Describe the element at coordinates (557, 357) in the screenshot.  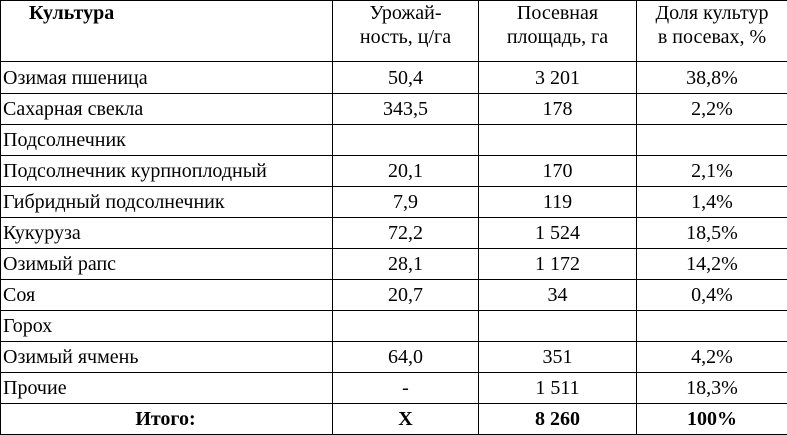
I see `cell-area: 351` at that location.